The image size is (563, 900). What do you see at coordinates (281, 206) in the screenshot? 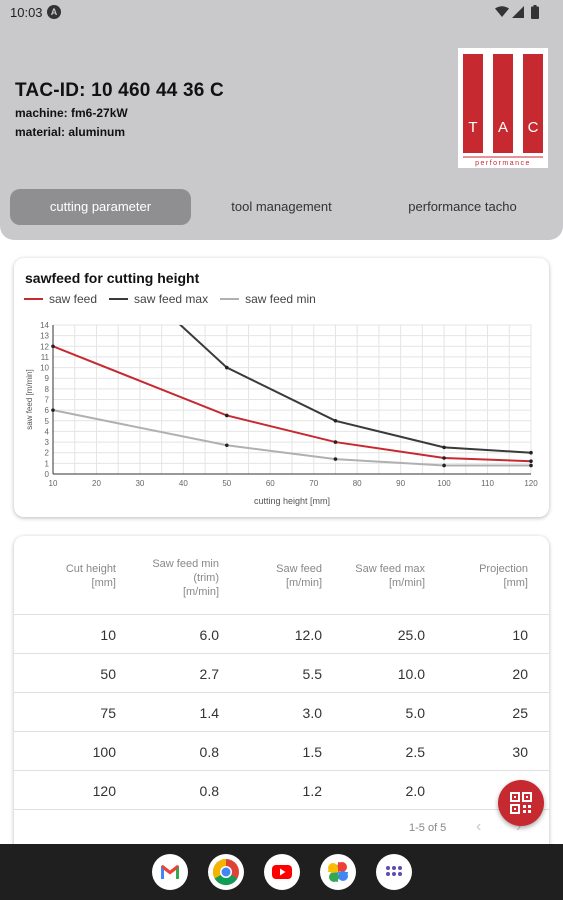
I see `tab-tool-management: tool management` at bounding box center [281, 206].